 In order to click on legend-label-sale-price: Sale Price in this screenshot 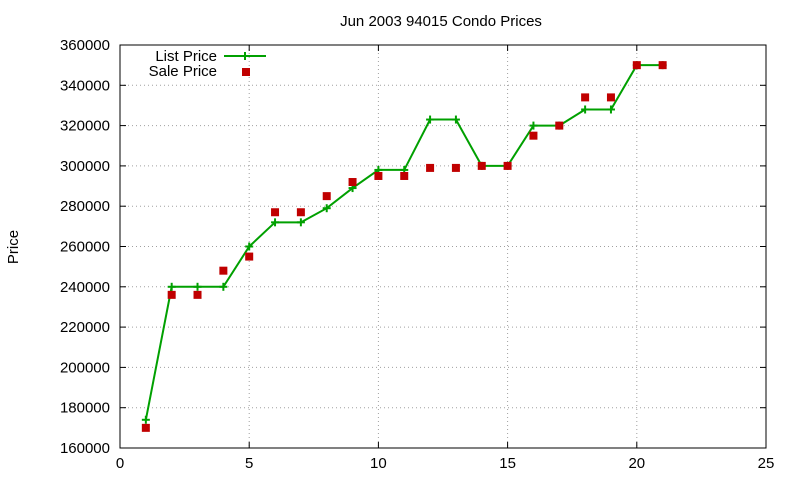, I will do `click(183, 71)`.